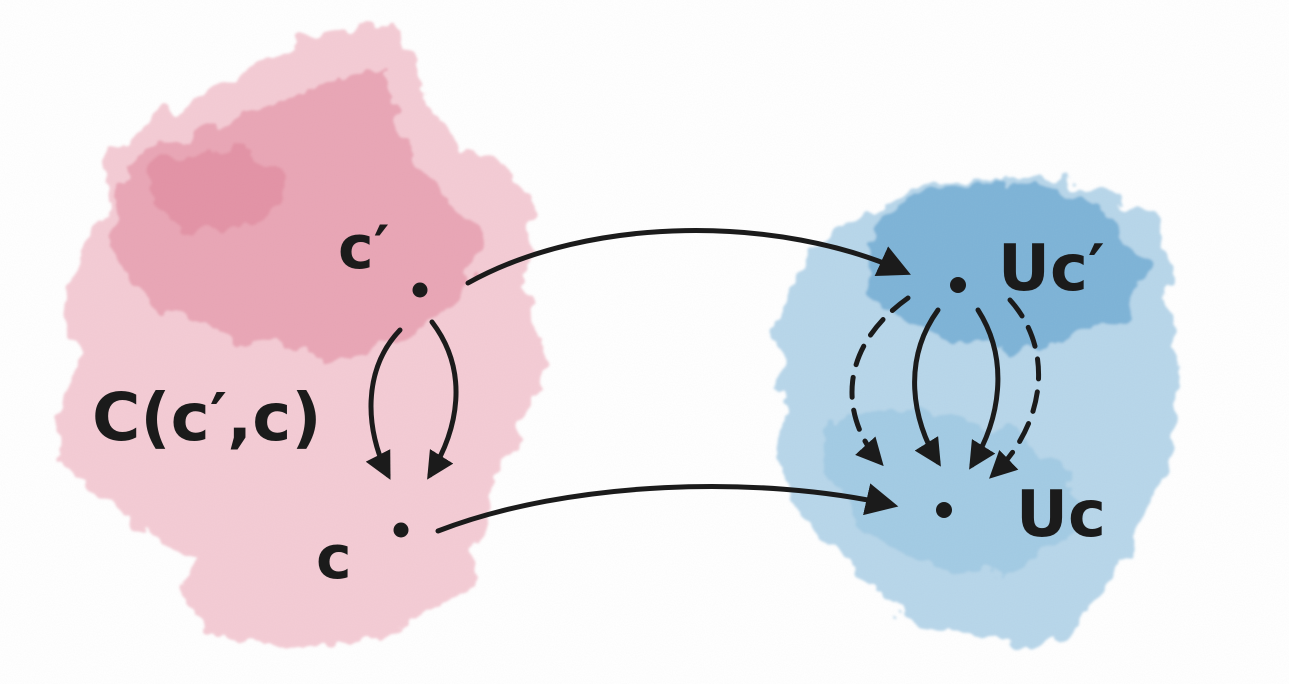 The width and height of the screenshot is (1289, 684). I want to click on arrow-uc-prime-to-uc-dashed-right, so click(1015, 388).